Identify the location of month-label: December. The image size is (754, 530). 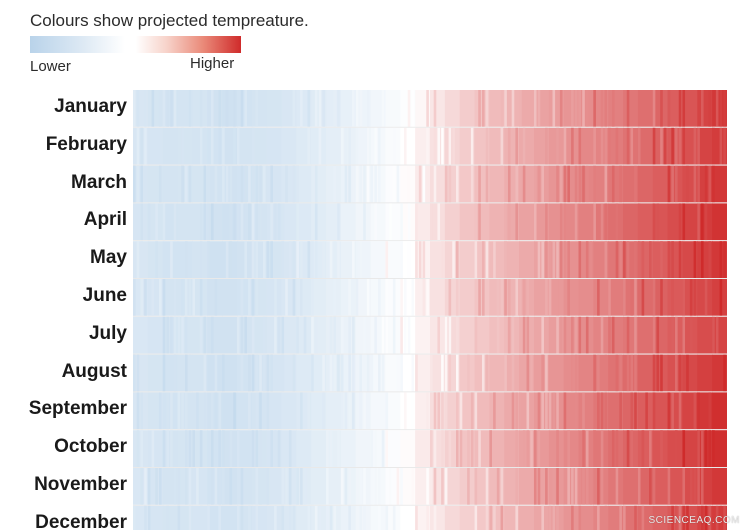
(81, 520).